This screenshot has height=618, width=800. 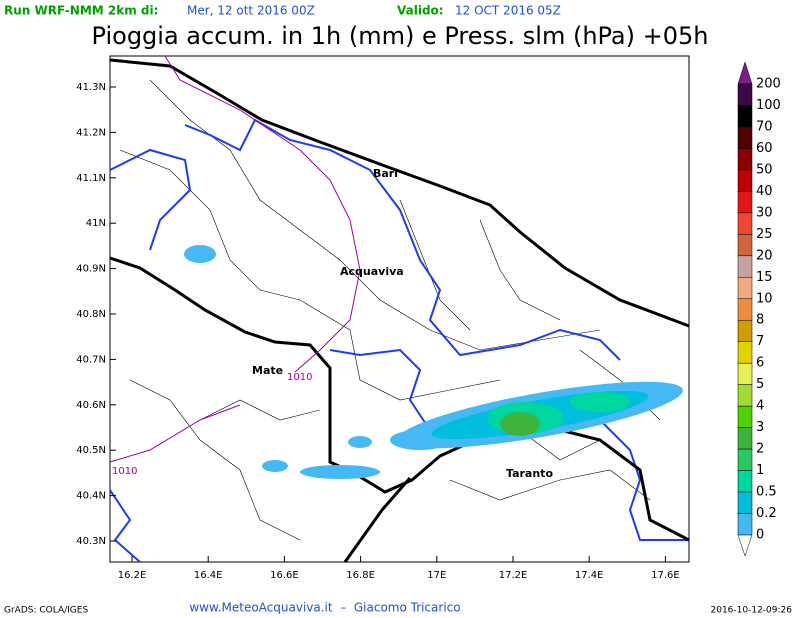 I want to click on lon-tick-label: 17.4E, so click(x=589, y=575).